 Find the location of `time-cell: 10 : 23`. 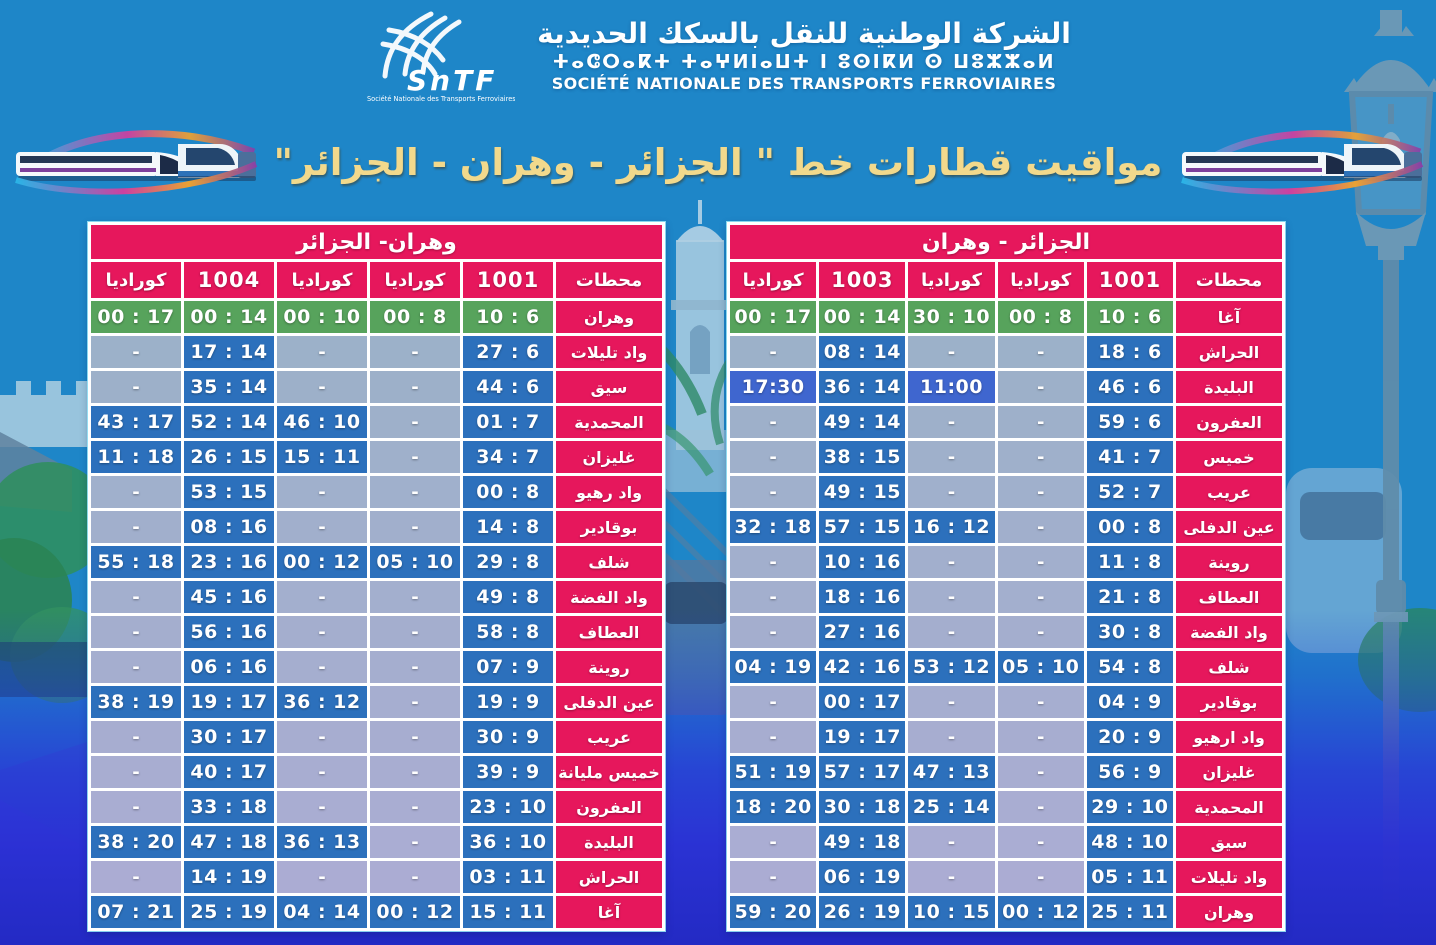

time-cell: 10 : 23 is located at coordinates (508, 807).